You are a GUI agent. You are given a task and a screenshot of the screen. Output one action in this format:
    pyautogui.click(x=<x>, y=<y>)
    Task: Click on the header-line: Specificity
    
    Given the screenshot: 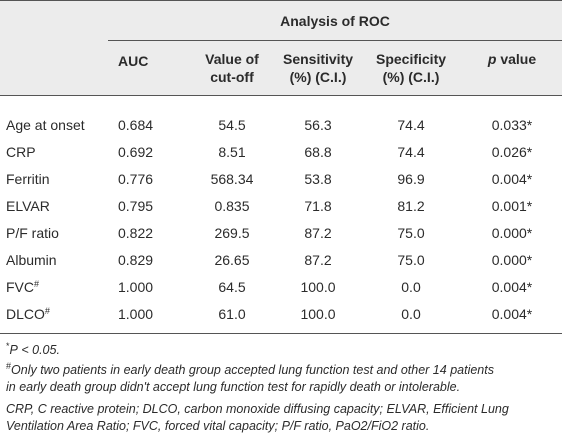 What is the action you would take?
    pyautogui.click(x=411, y=59)
    